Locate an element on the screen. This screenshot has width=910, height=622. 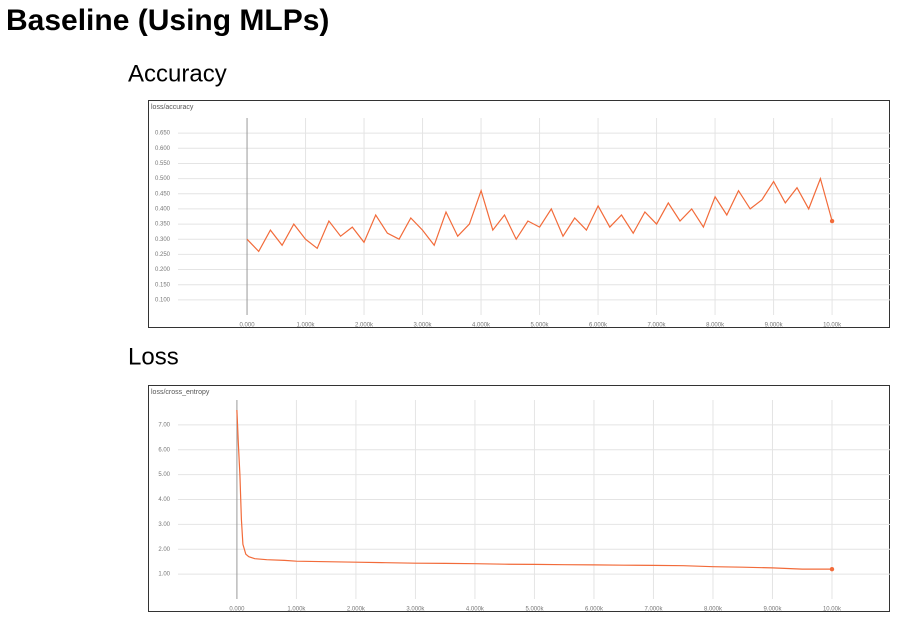
y-tick-label: 1.00 is located at coordinates (164, 575).